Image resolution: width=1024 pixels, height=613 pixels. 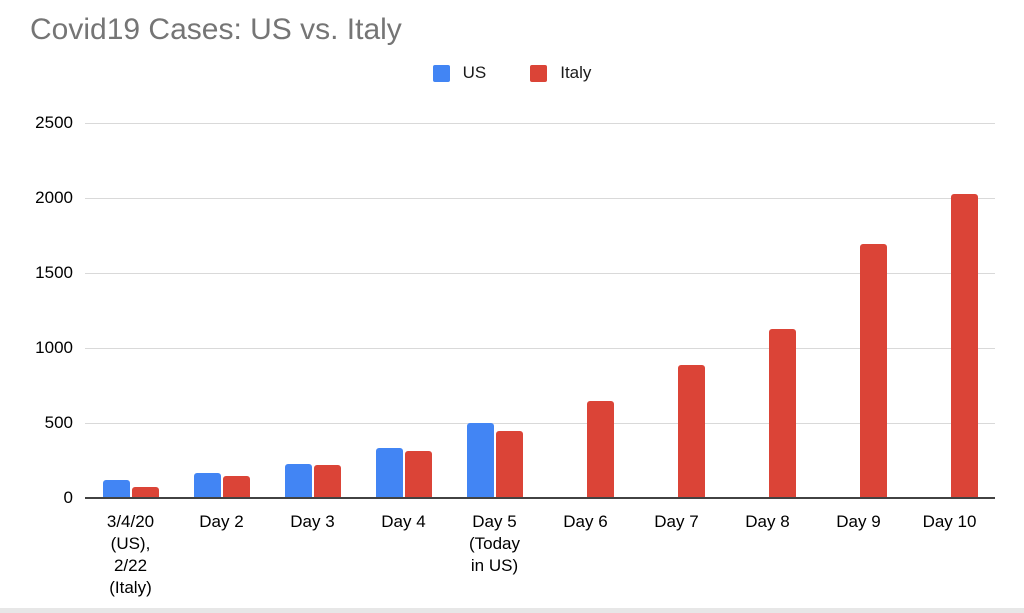 I want to click on legend-swatch-italy-icon, so click(x=539, y=73).